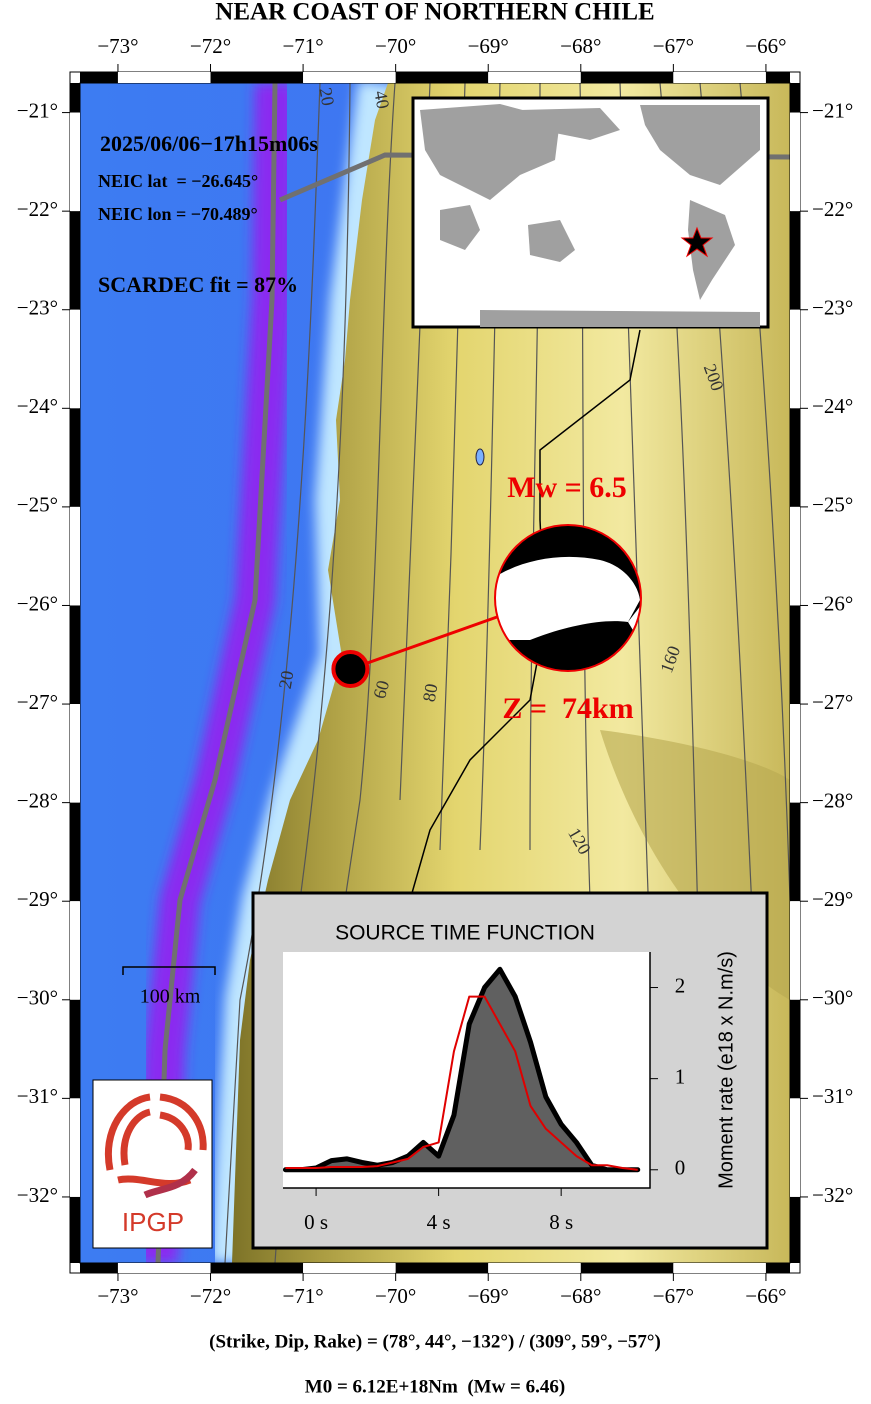 This screenshot has height=1404, width=871. Describe the element at coordinates (198, 284) in the screenshot. I see `scardec-fit: SCARDEC fit = 87%` at that location.